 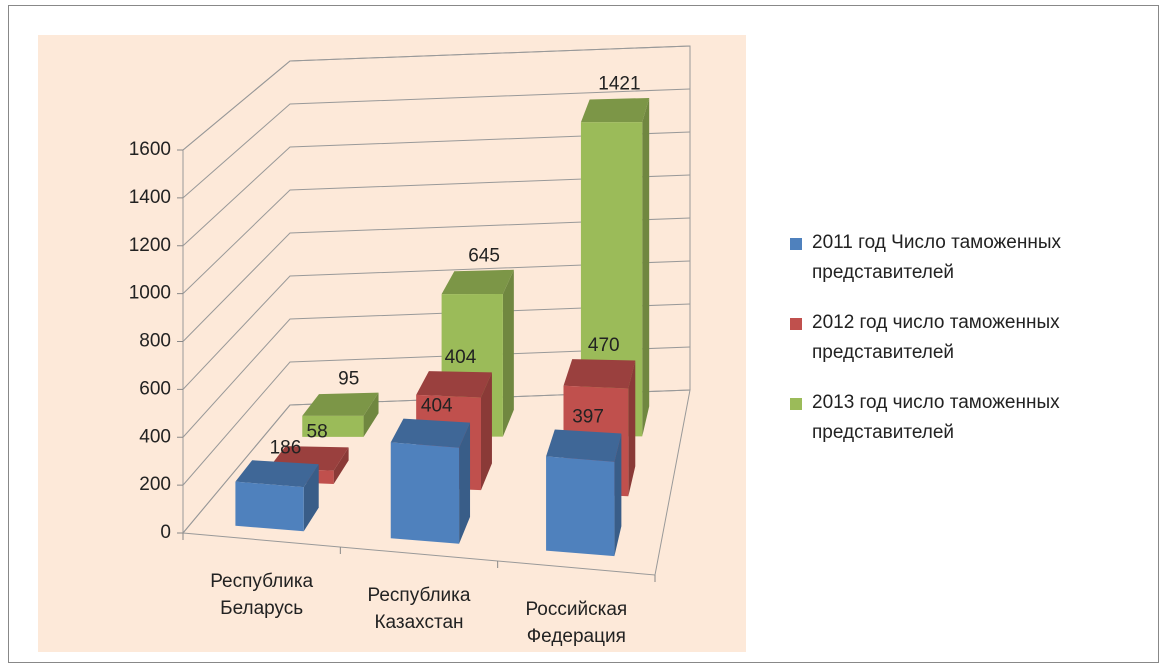 I want to click on legend-item: 2012 год число таможенных представителей, so click(x=973, y=338).